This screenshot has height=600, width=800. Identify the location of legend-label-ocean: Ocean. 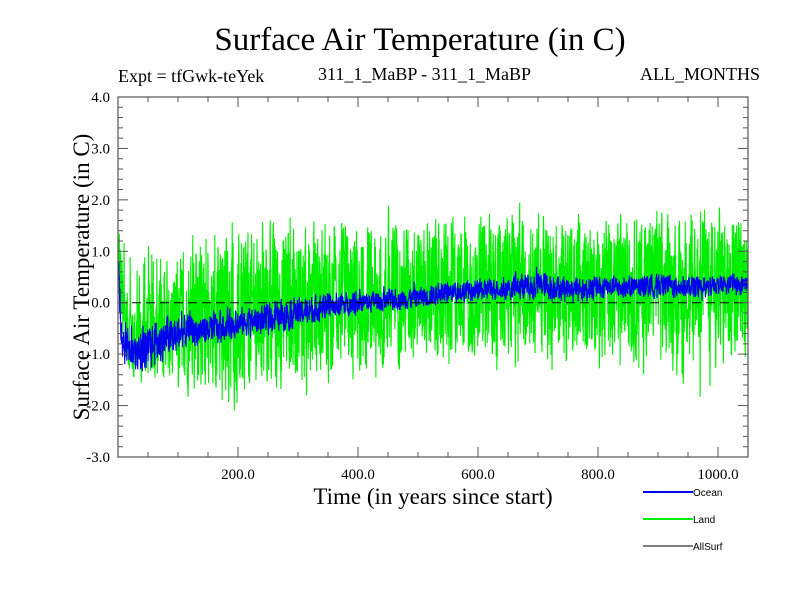
(707, 493).